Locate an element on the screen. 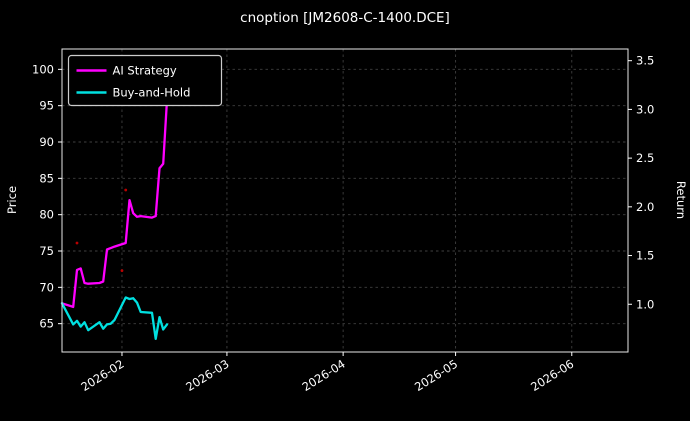  series-line-ai-strategy is located at coordinates (114, 203).